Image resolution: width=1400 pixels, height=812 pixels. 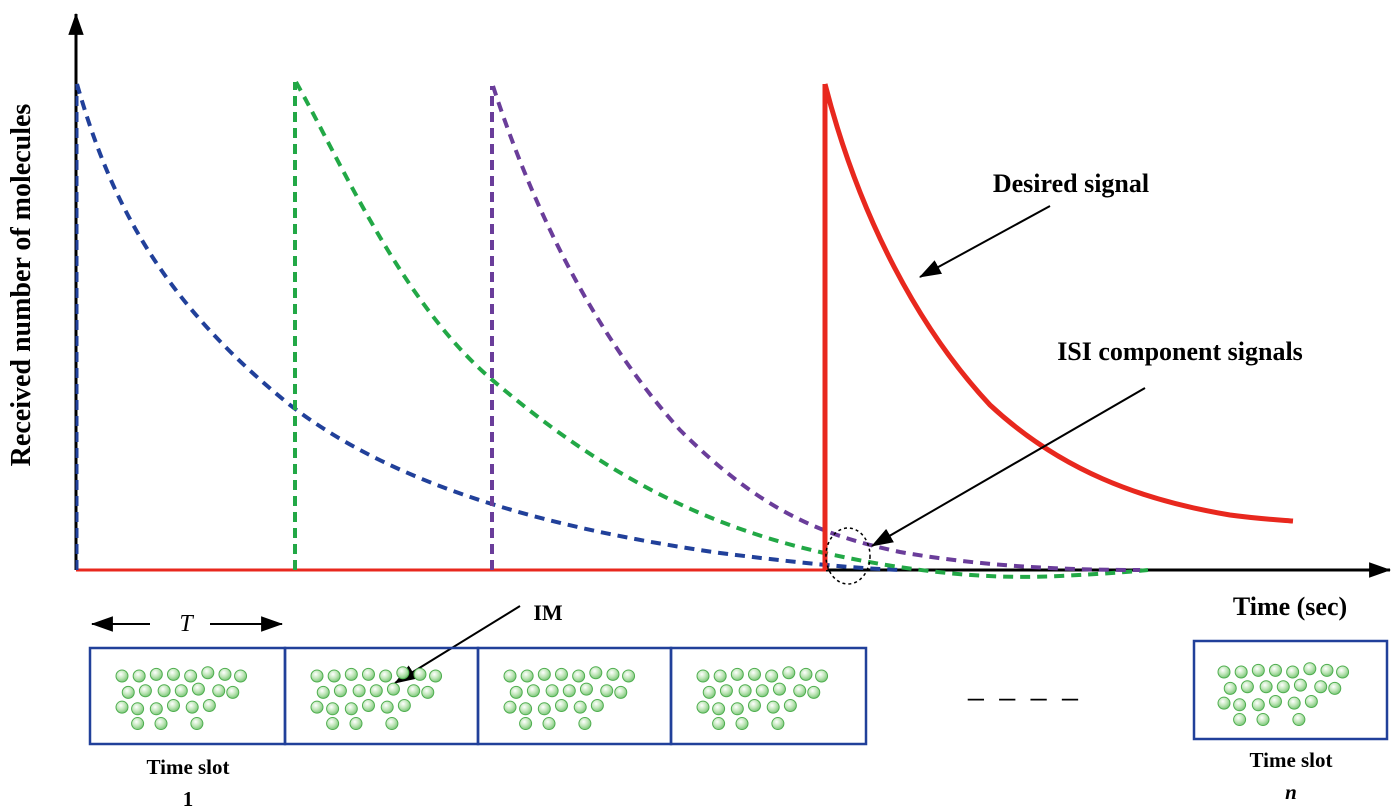 I want to click on molecule-groups, so click(x=732, y=696).